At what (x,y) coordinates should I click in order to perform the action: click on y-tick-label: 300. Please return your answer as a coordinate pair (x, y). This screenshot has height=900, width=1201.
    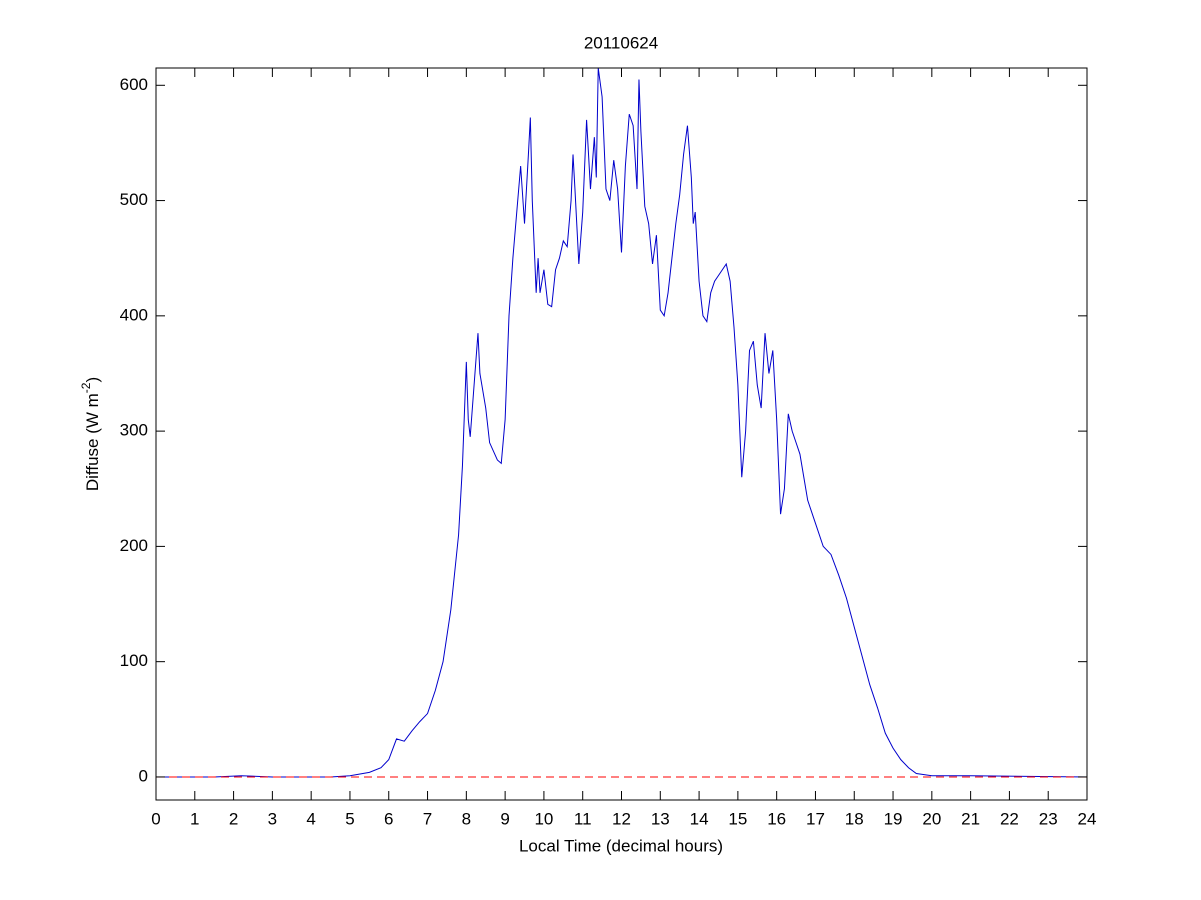
    Looking at the image, I should click on (134, 430).